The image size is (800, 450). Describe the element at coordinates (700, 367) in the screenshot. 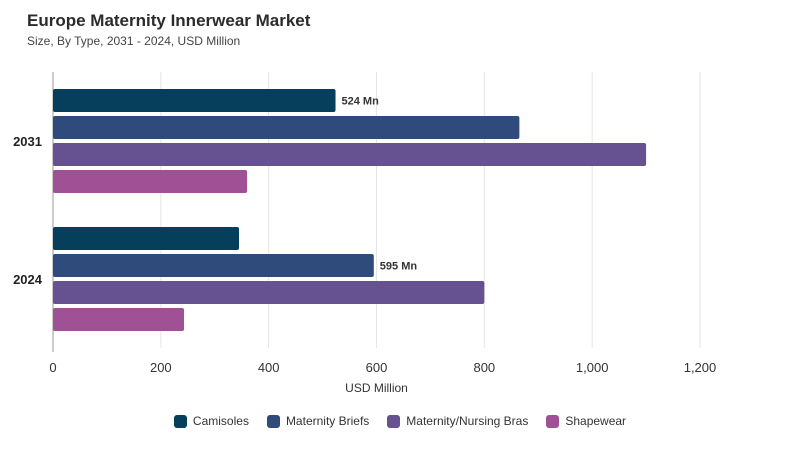

I see `x-tick-label: 1,200` at that location.